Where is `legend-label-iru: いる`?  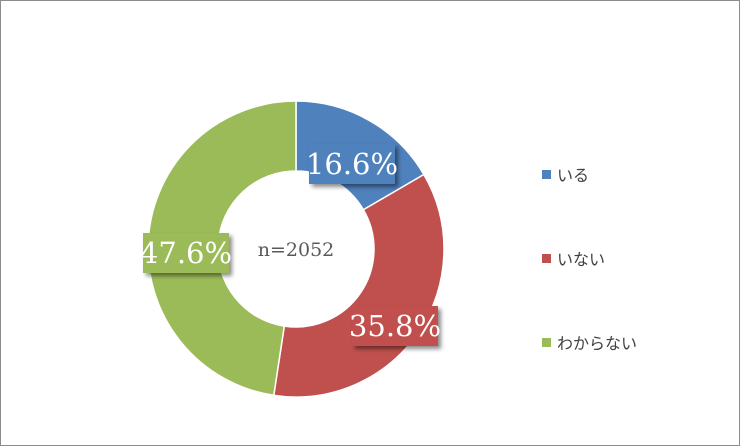 legend-label-iru: いる is located at coordinates (573, 175).